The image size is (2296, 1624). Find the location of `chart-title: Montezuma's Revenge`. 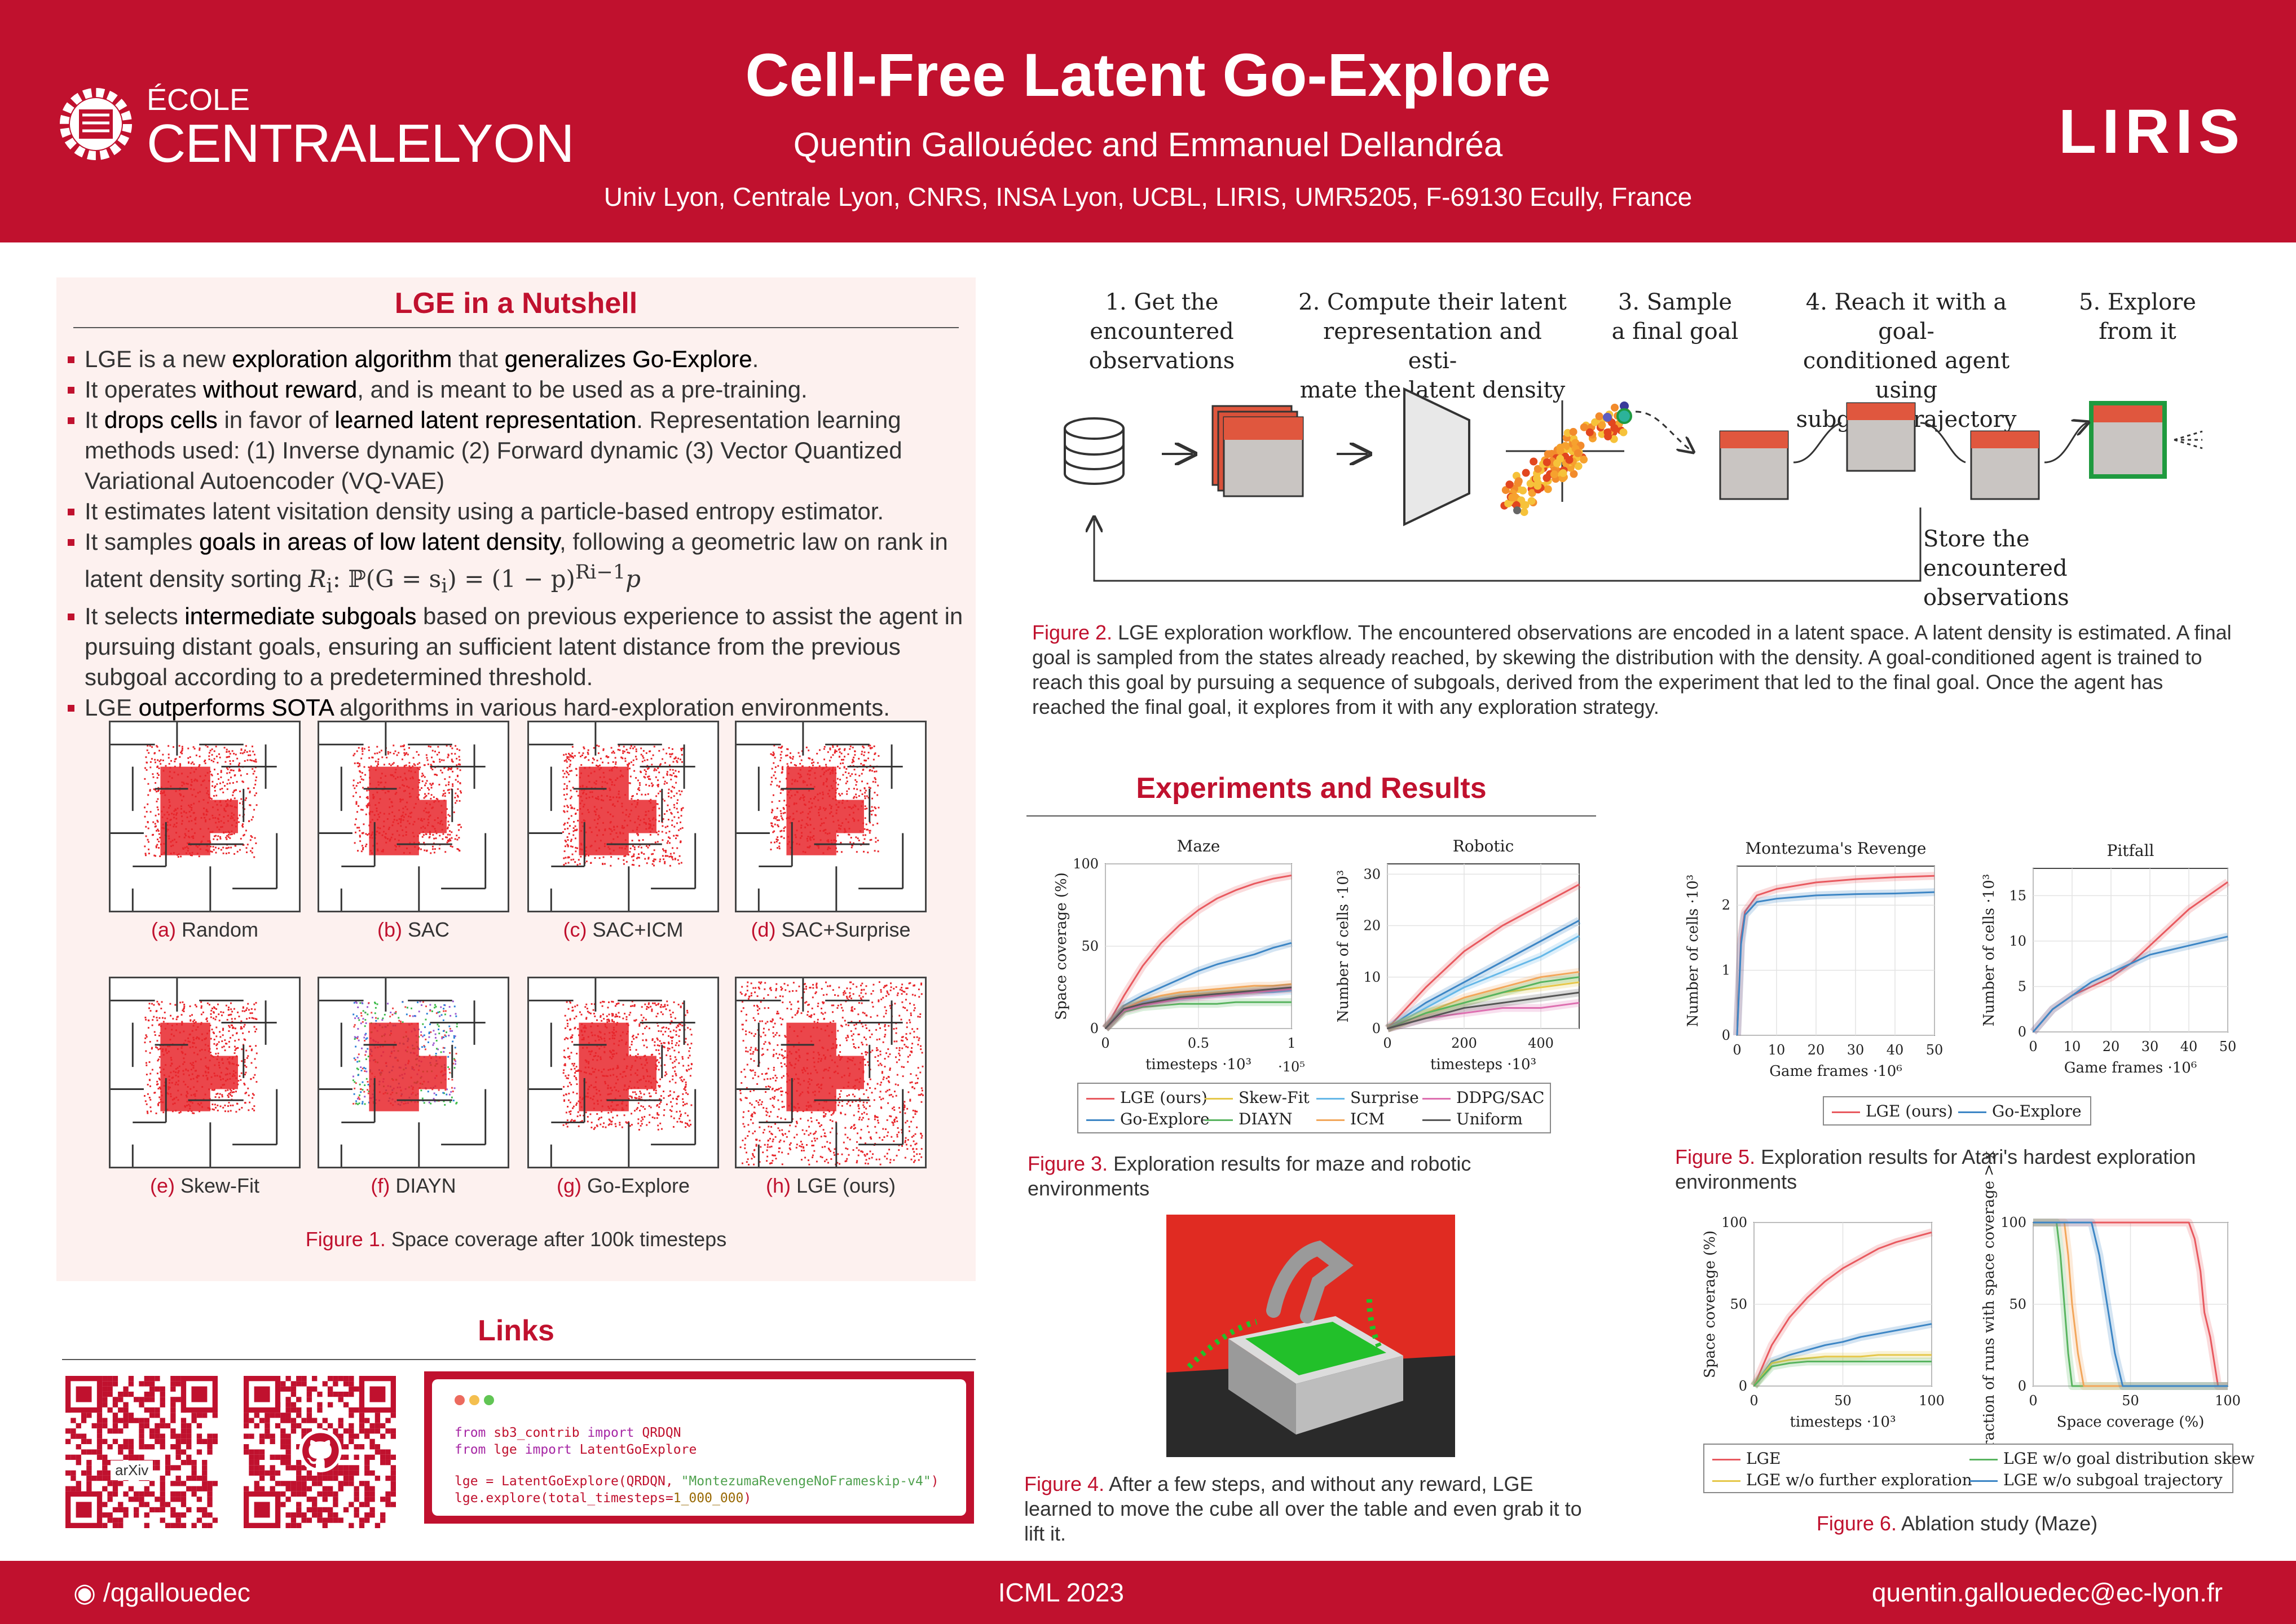

chart-title: Montezuma's Revenge is located at coordinates (1837, 848).